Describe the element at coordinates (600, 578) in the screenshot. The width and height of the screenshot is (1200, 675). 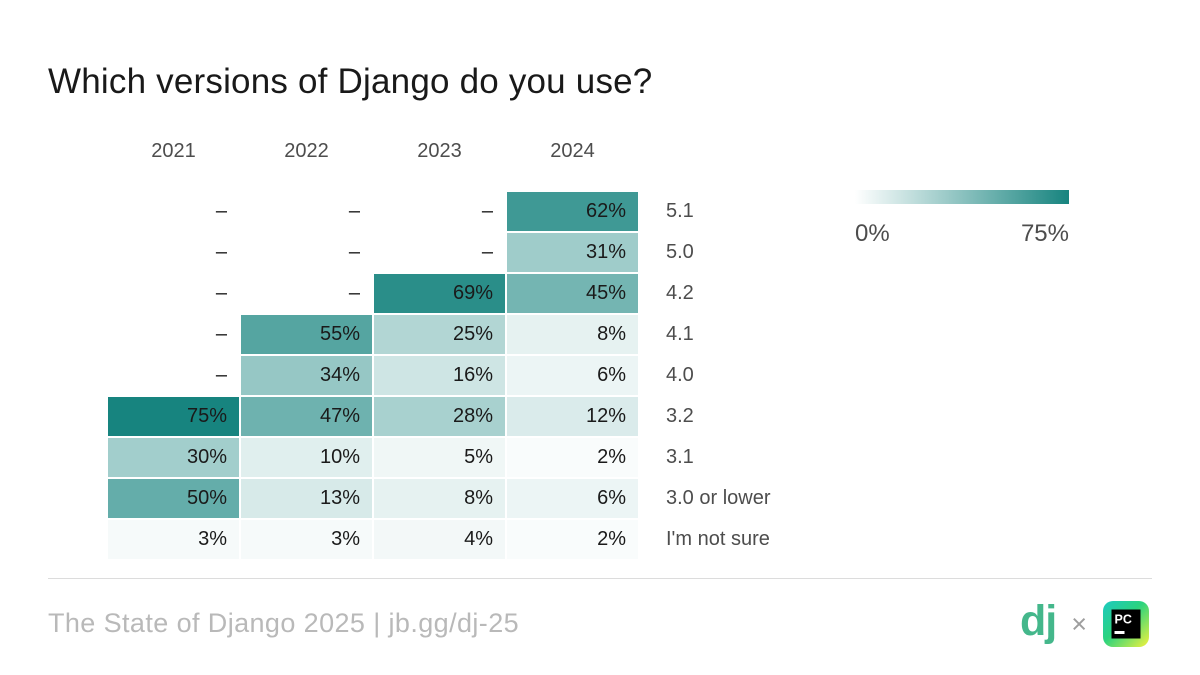
I see `footer-divider` at that location.